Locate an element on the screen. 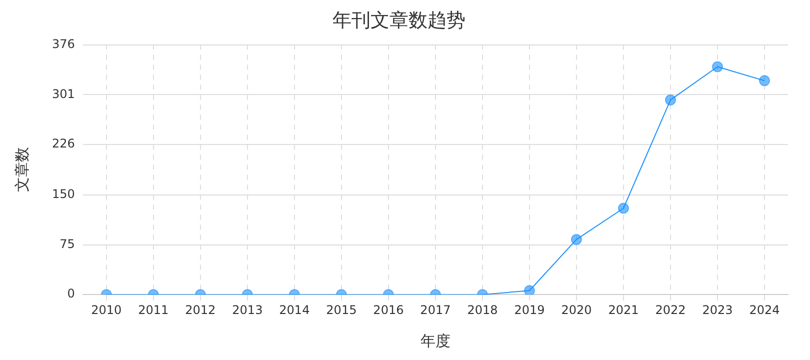 The height and width of the screenshot is (360, 810). x-tick-label: 2018 is located at coordinates (482, 309).